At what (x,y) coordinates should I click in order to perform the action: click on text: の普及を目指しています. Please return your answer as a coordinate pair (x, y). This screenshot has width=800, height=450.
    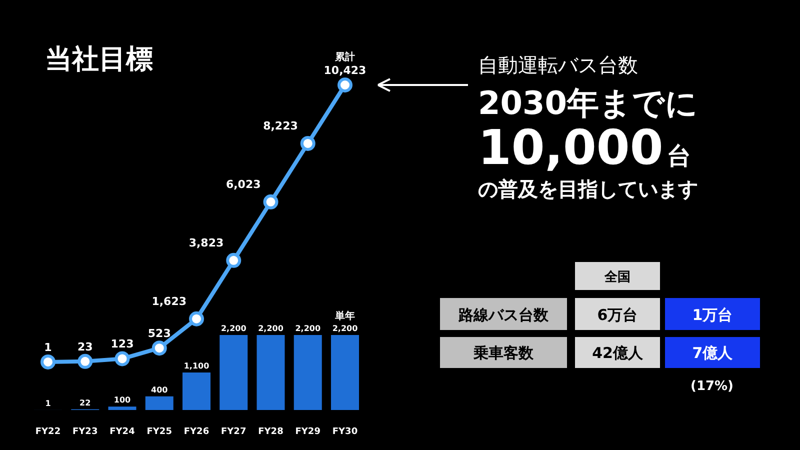
    Looking at the image, I should click on (588, 189).